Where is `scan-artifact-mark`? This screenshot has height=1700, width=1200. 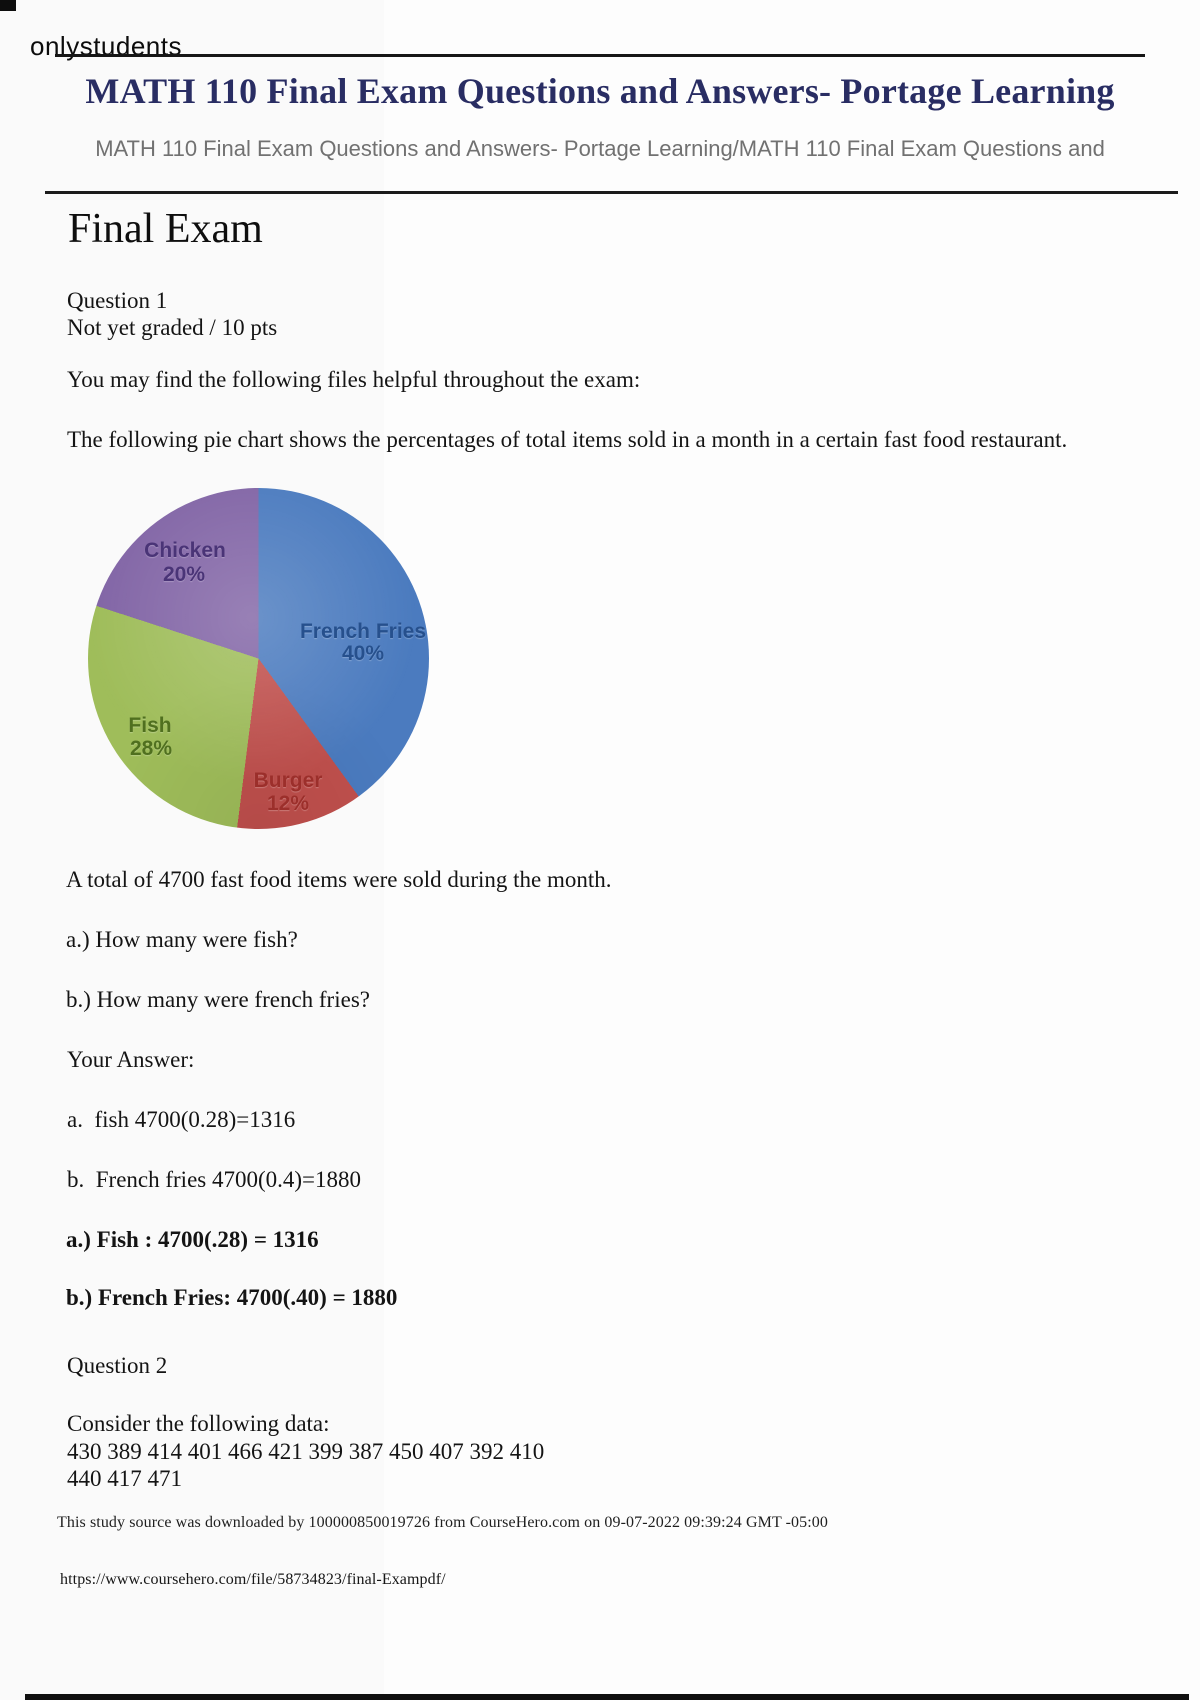 scan-artifact-mark is located at coordinates (8, 5).